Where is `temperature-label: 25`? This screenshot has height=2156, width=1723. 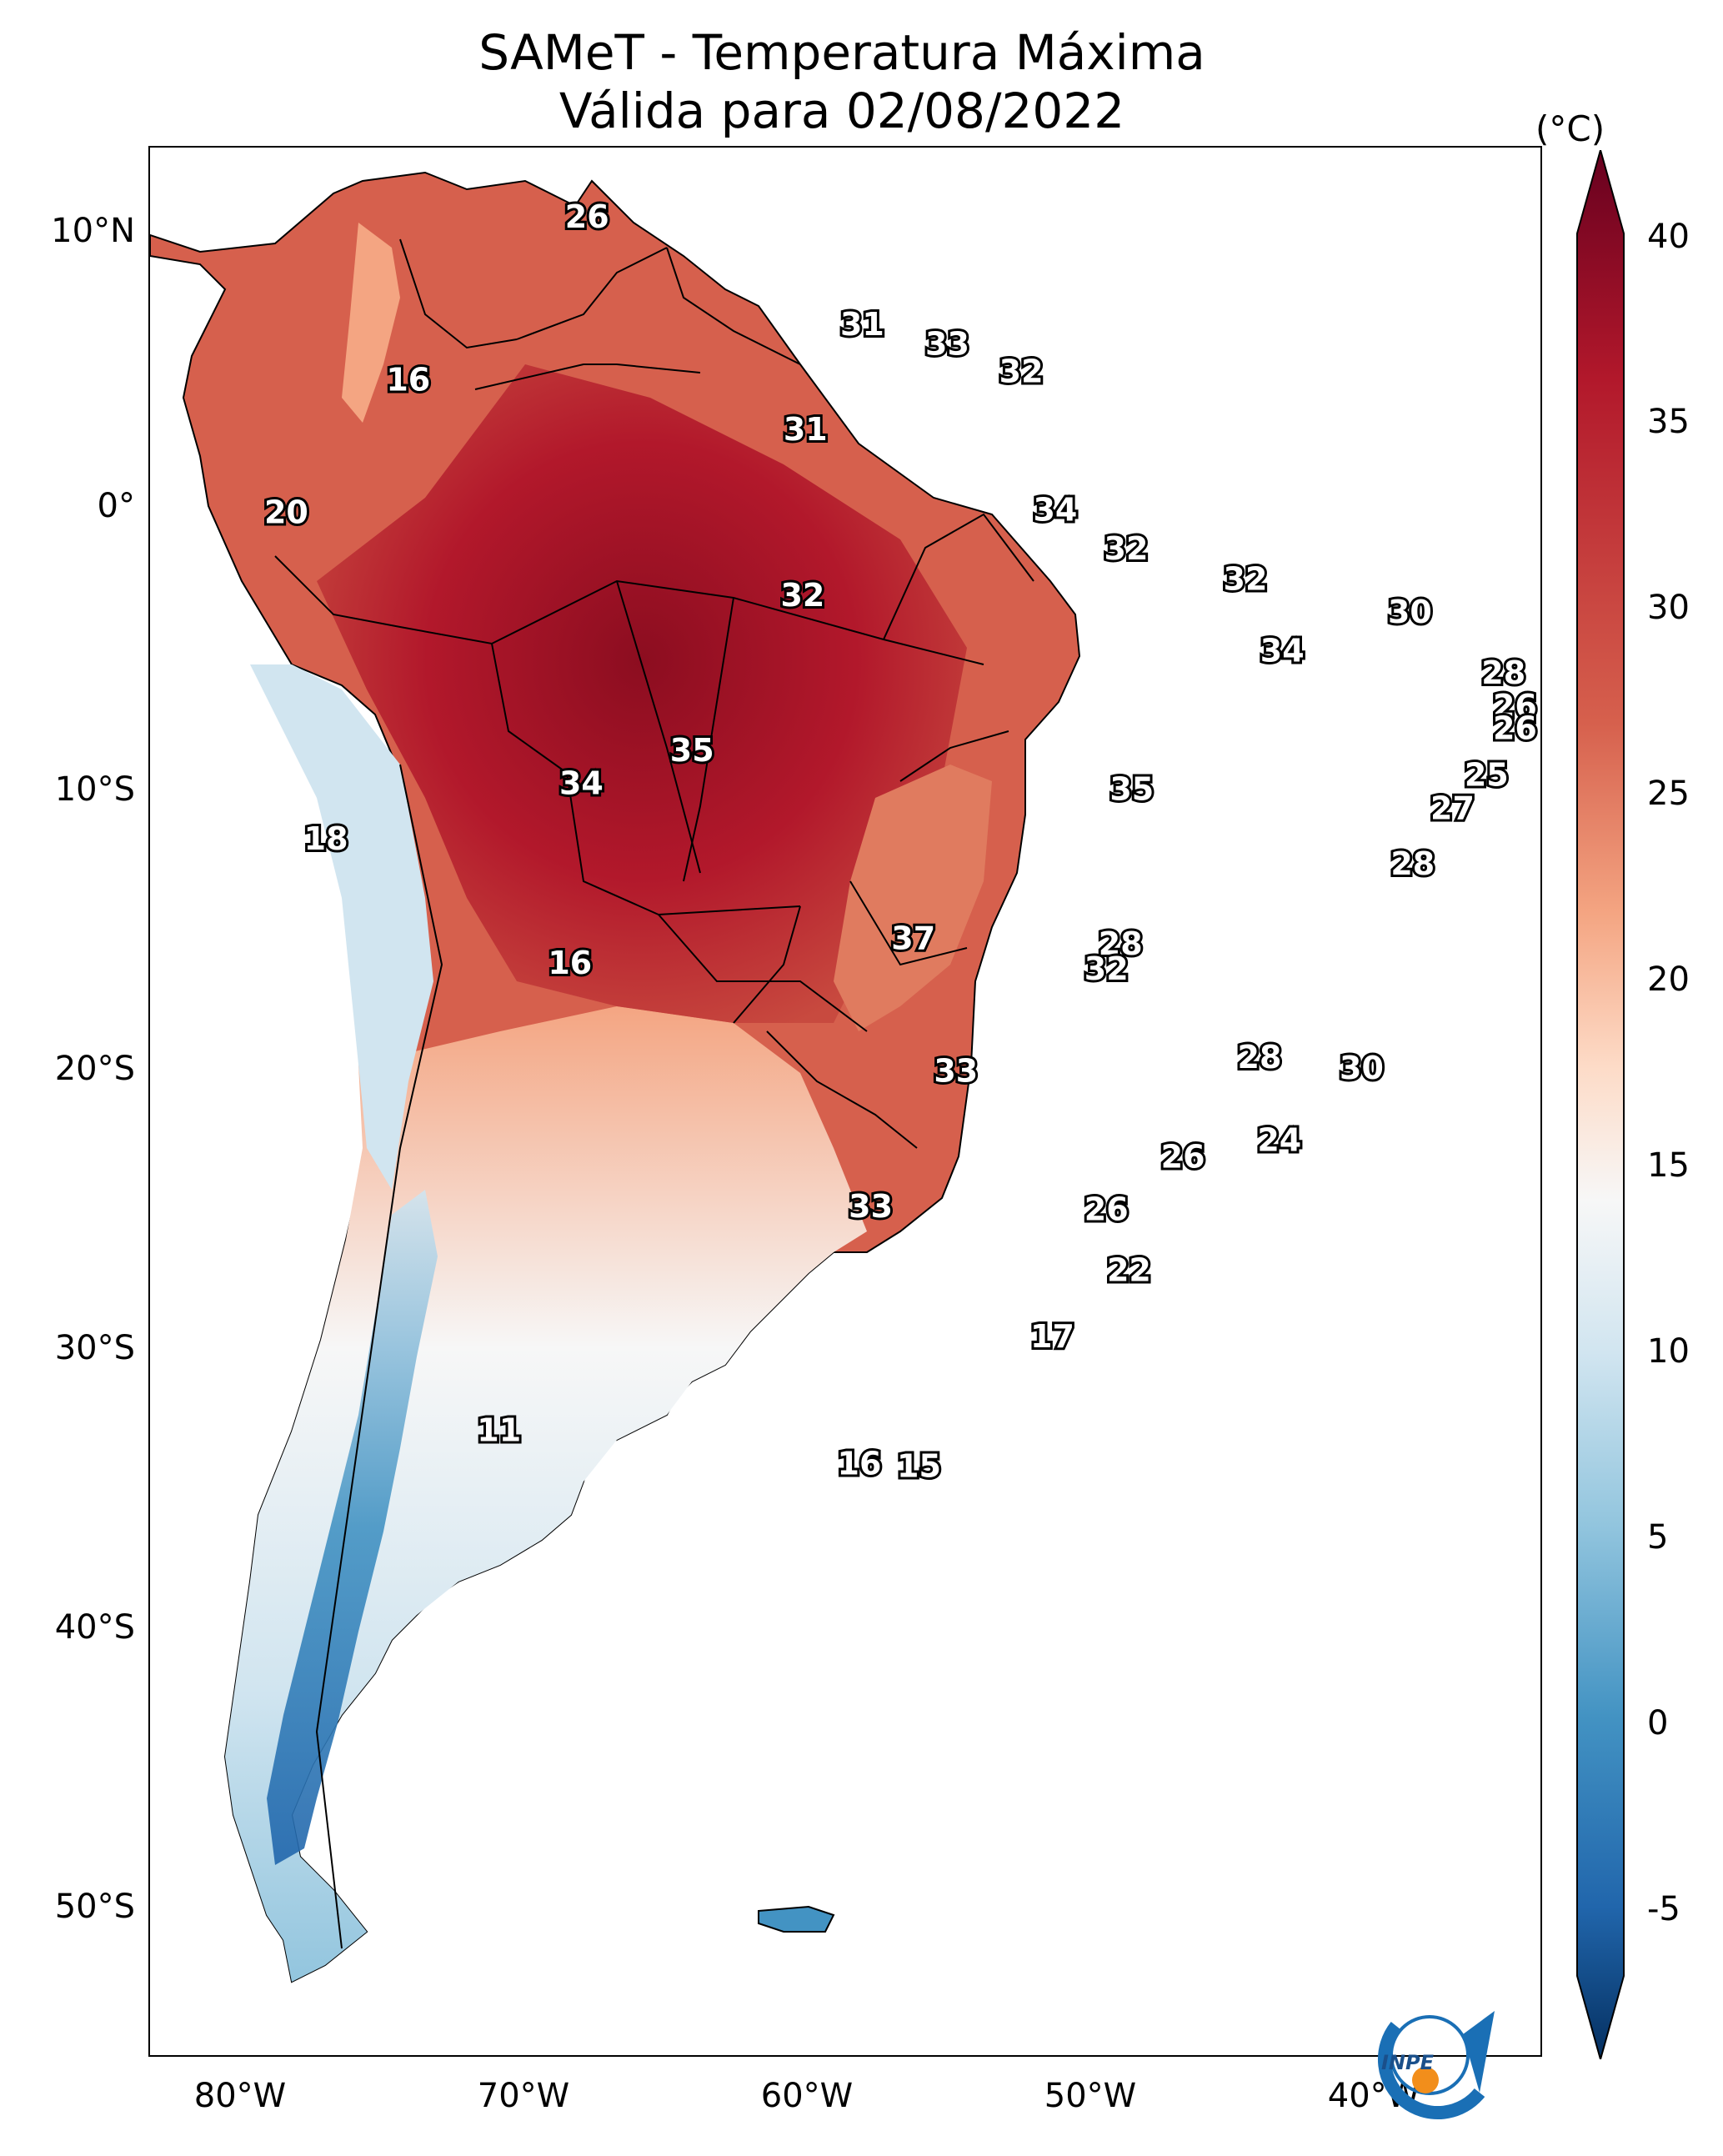
temperature-label: 25 is located at coordinates (1487, 775).